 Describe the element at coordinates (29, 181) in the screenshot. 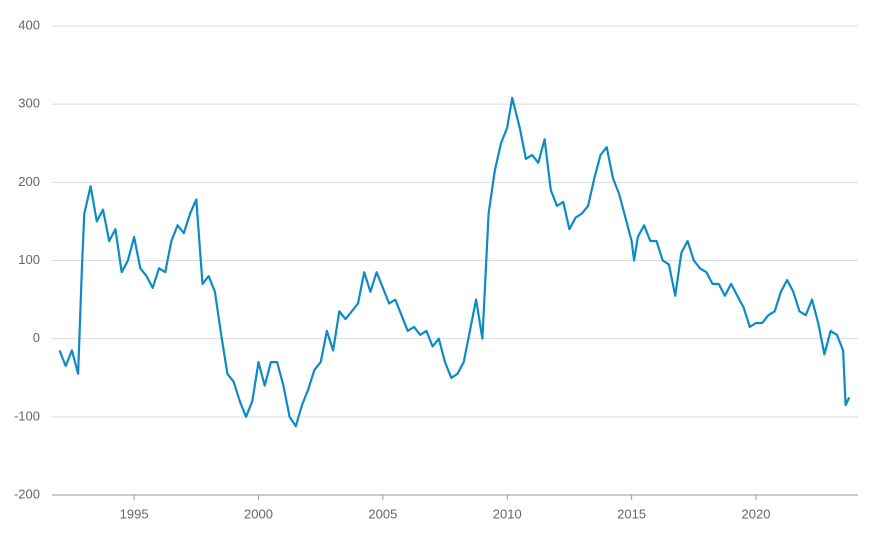

I see `y-tick-label: 200` at that location.